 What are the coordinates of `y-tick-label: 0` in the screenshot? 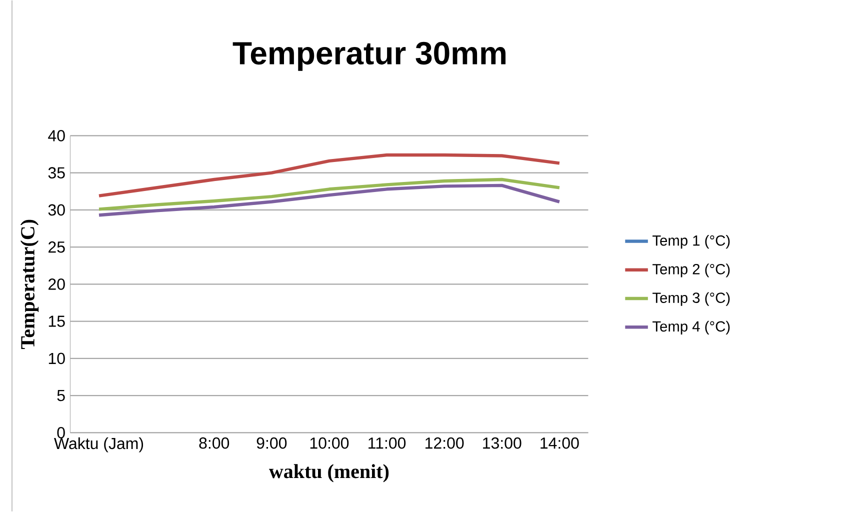 It's located at (61, 432).